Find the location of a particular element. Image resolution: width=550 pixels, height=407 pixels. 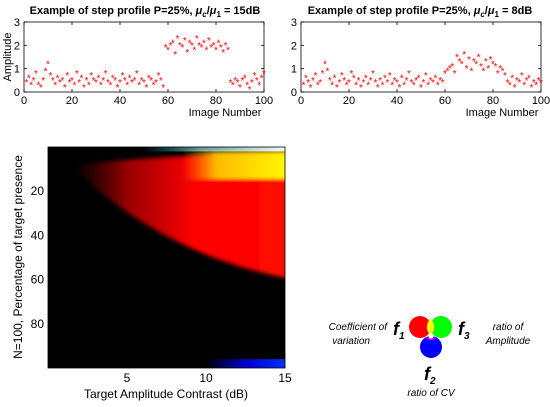

x-tick-label: 20 is located at coordinates (72, 101).